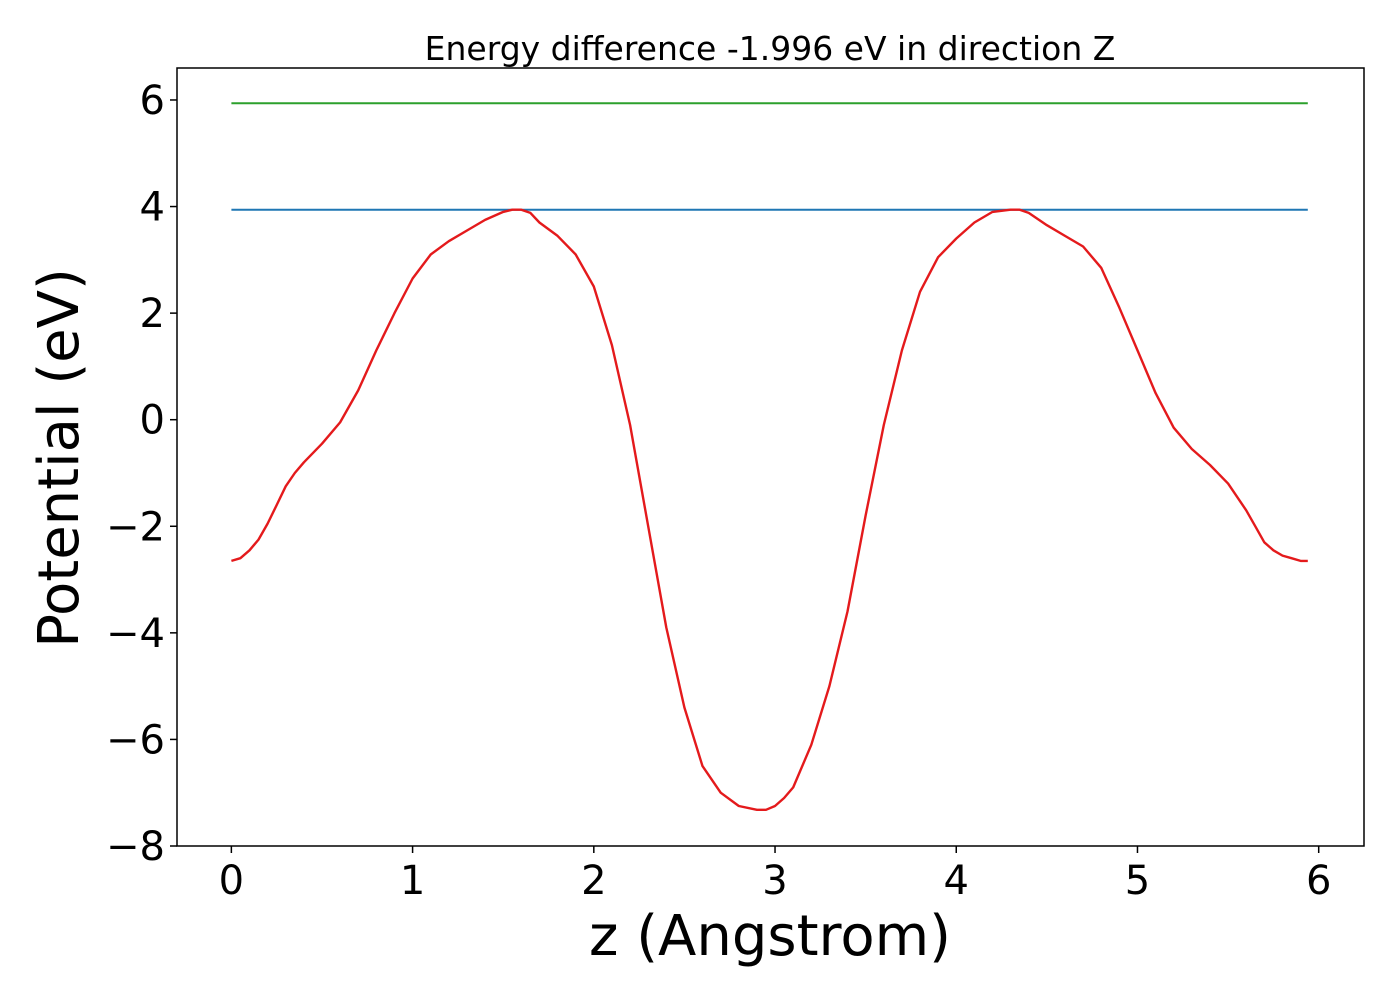  Describe the element at coordinates (231, 881) in the screenshot. I see `x-tick-label: 0` at that location.